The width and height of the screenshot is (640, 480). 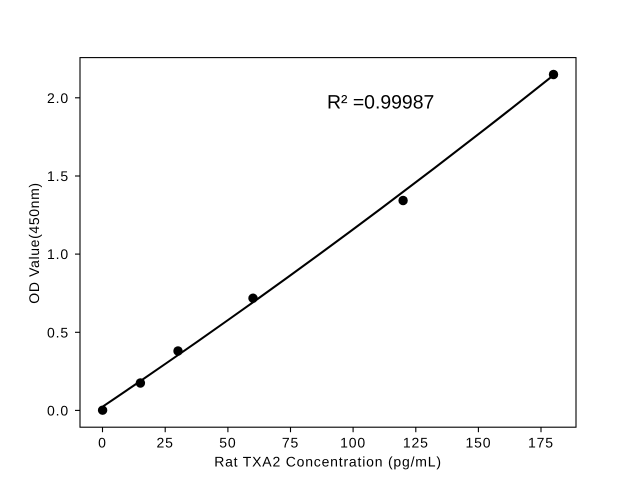 What do you see at coordinates (328, 462) in the screenshot?
I see `svg-text: Rat TXA2 Concentration (pg/mL)` at bounding box center [328, 462].